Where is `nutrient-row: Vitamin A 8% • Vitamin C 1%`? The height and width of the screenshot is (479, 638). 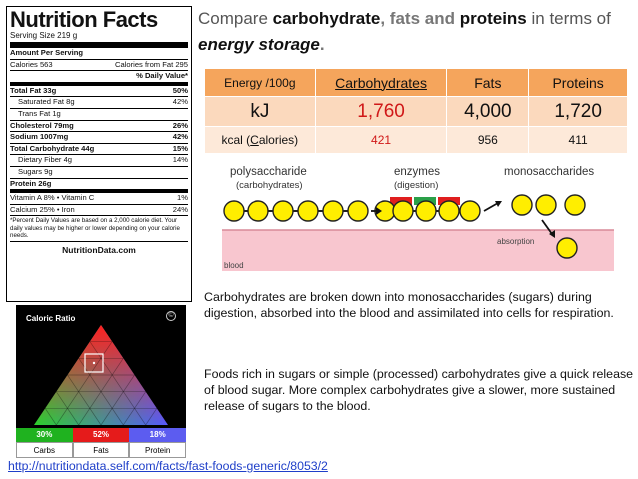
nutrient-row: Vitamin A 8% • Vitamin C 1% is located at coordinates (99, 199).